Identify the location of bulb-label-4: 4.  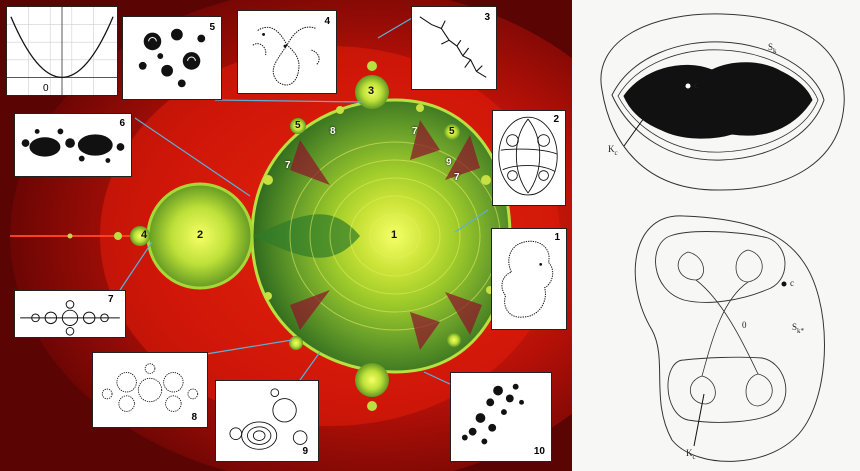
(144, 235).